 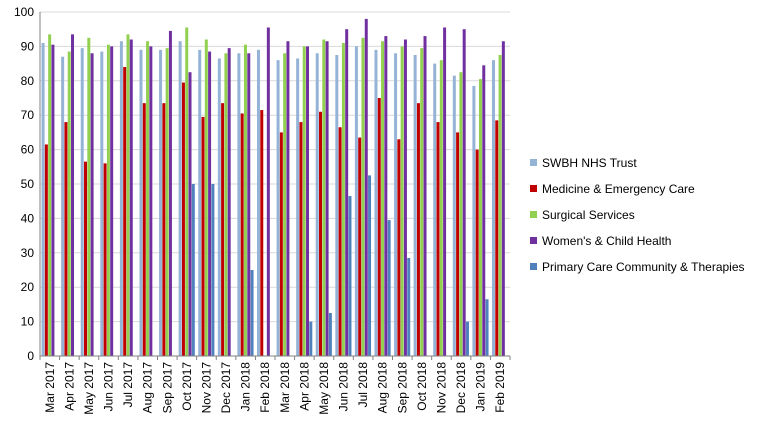 What do you see at coordinates (89, 388) in the screenshot?
I see `x-tick-label: May 2017` at bounding box center [89, 388].